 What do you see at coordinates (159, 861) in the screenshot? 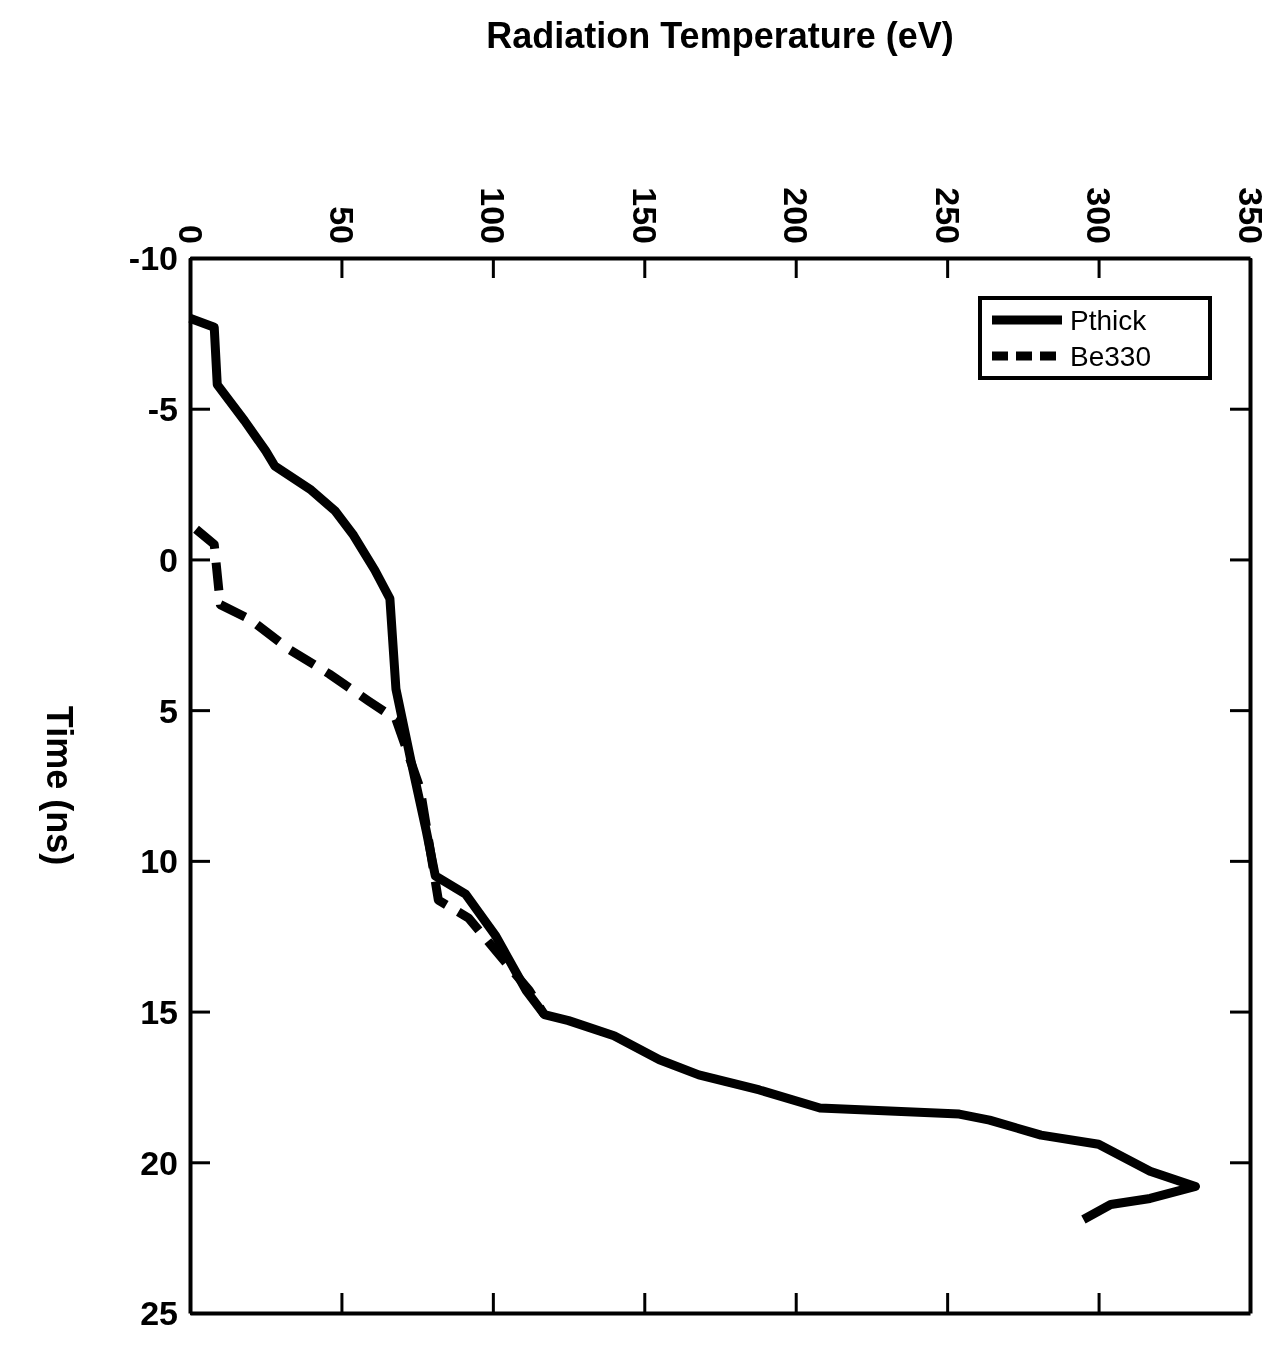
I see `y-tick-label: 10` at bounding box center [159, 861].